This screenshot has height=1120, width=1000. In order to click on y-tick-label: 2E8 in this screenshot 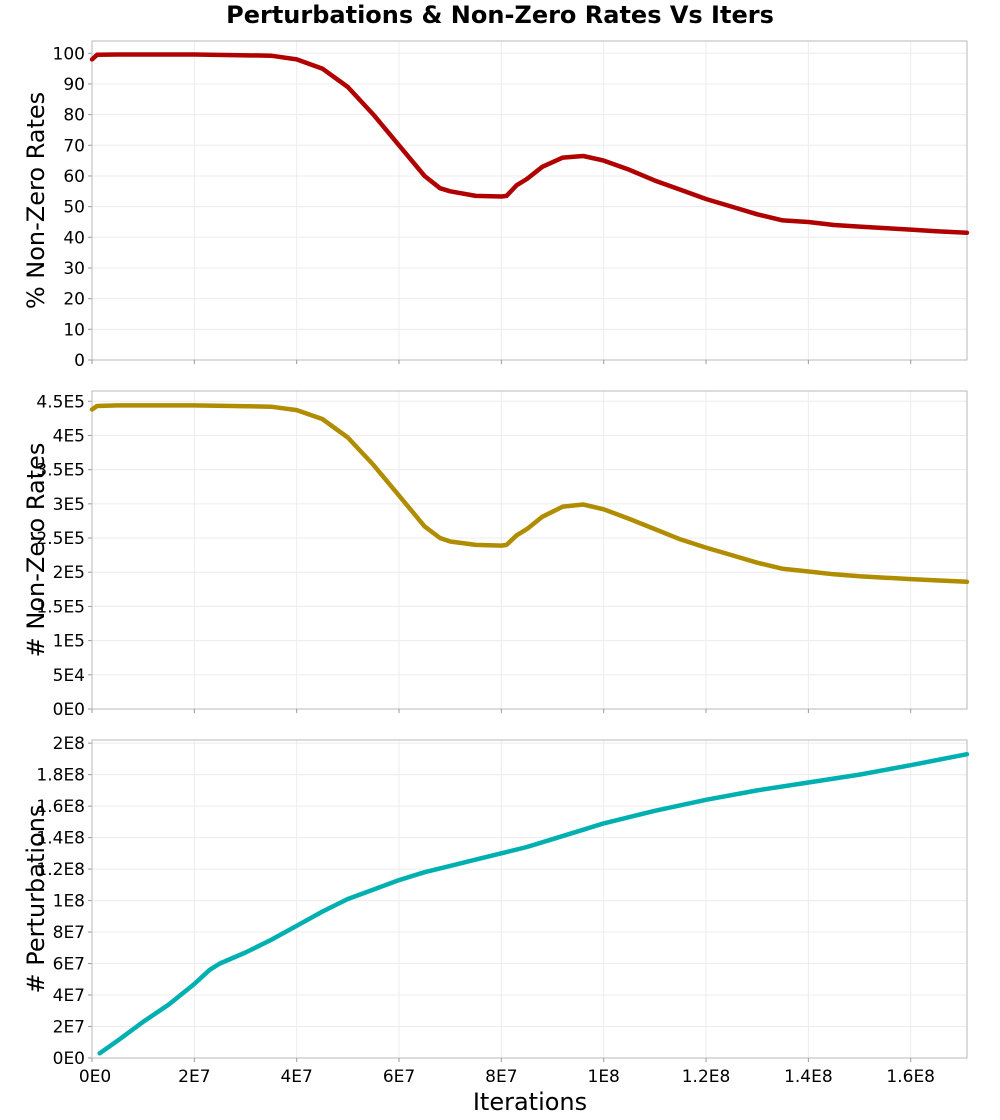, I will do `click(69, 744)`.